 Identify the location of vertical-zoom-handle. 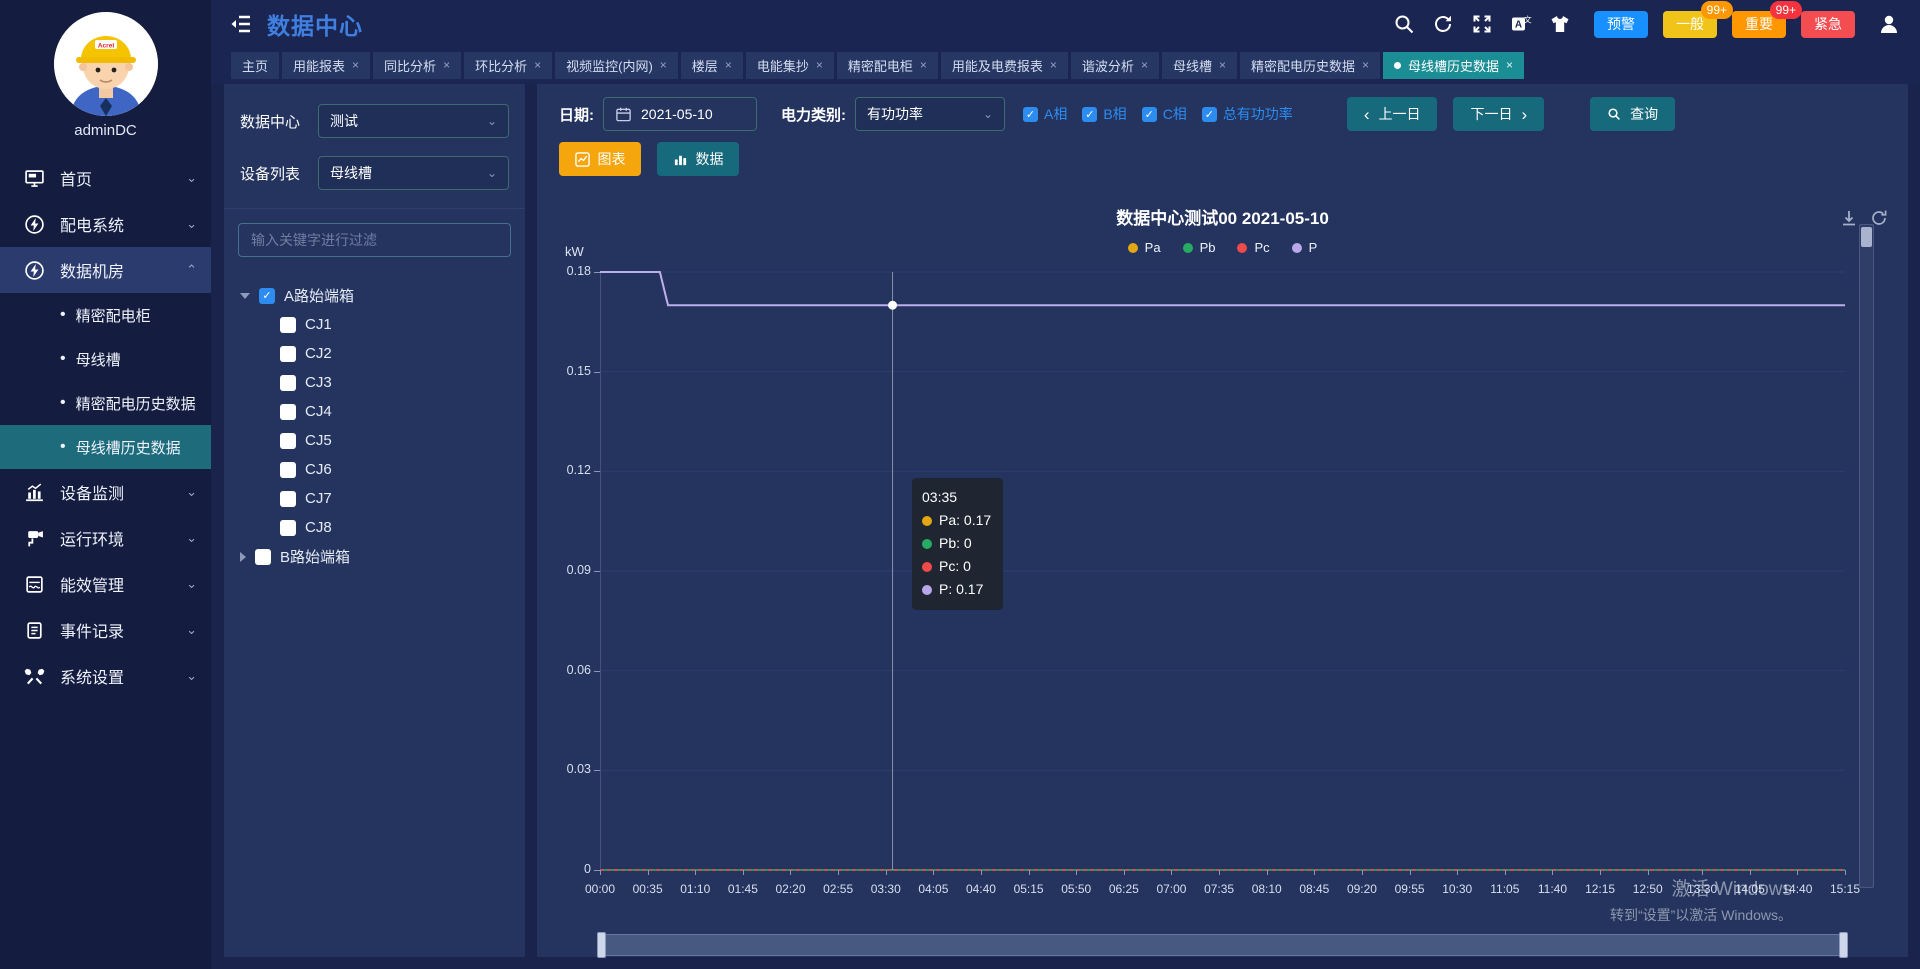
(1866, 237).